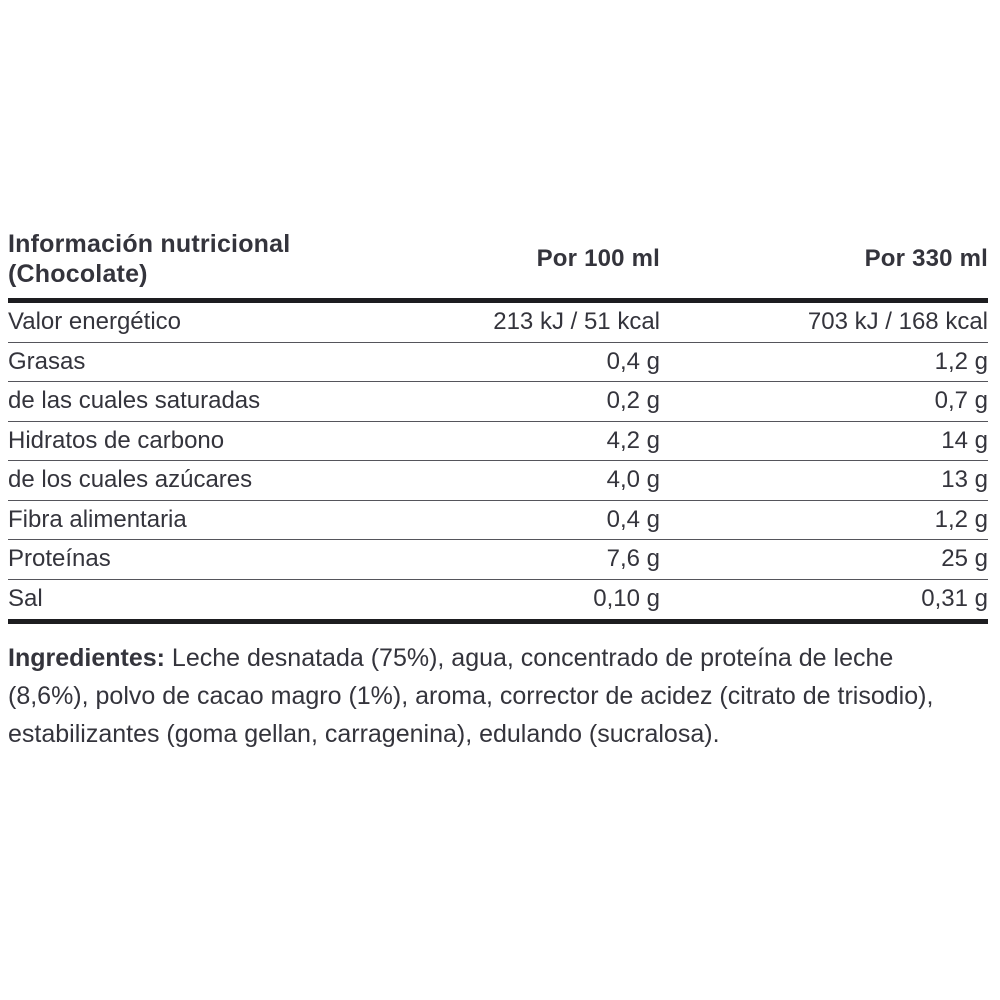  I want to click on footer-divider, so click(498, 621).